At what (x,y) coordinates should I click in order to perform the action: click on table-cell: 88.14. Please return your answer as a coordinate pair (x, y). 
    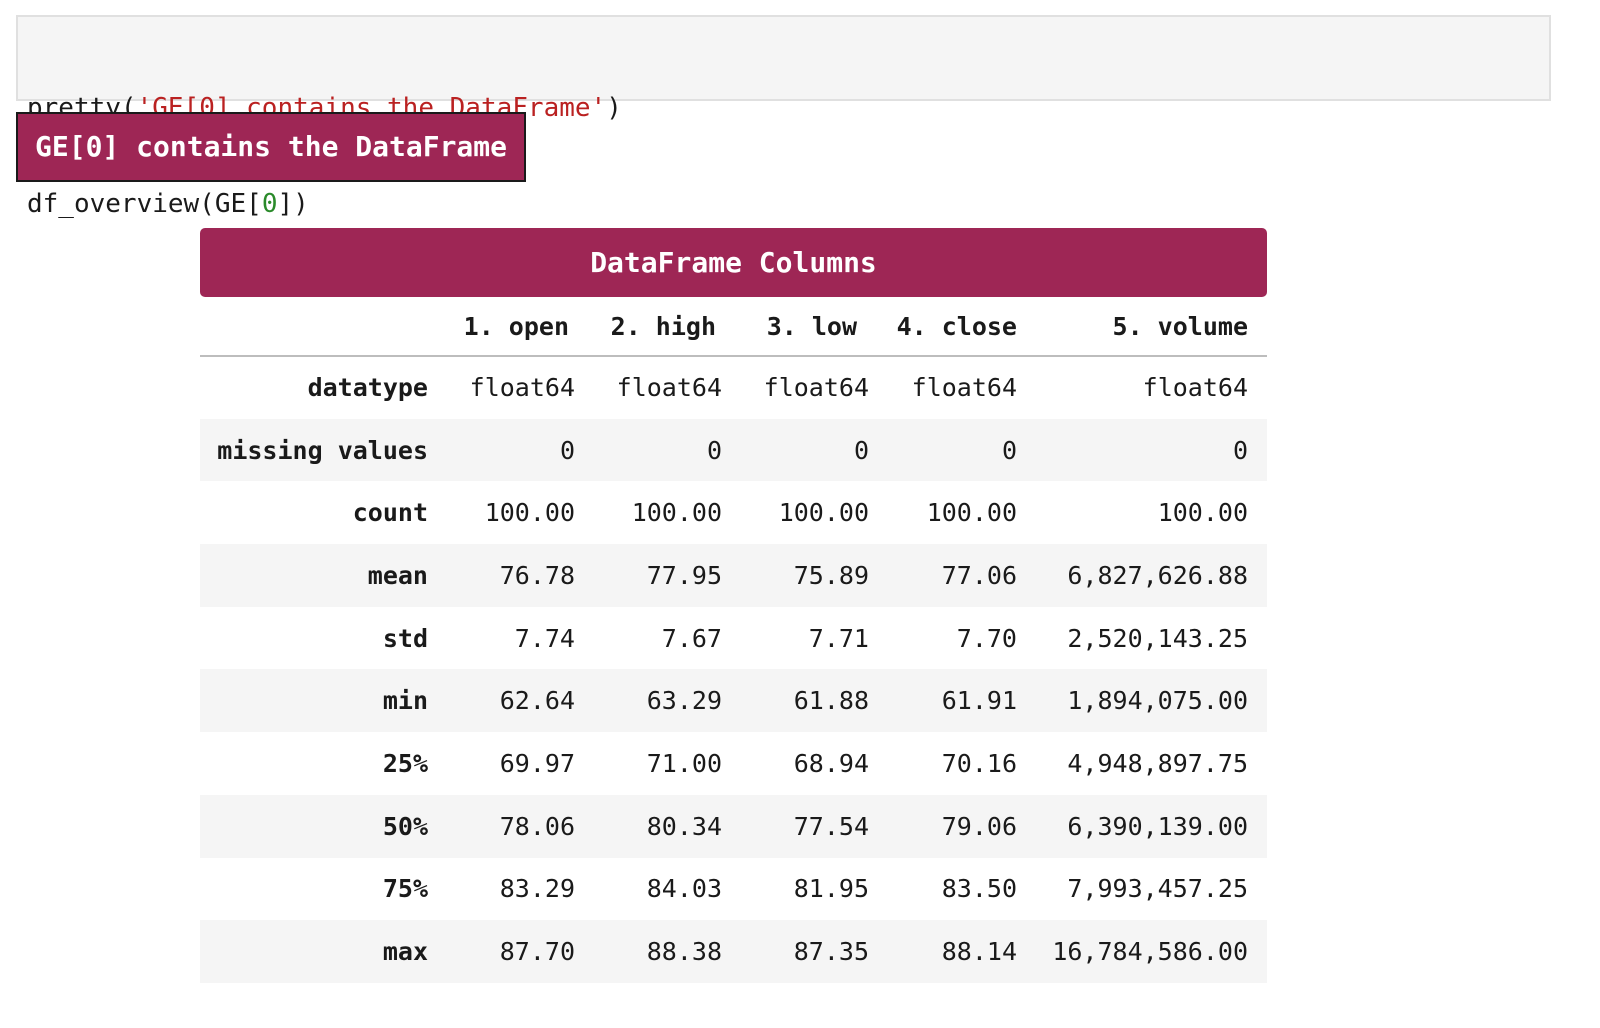
    Looking at the image, I should click on (979, 952).